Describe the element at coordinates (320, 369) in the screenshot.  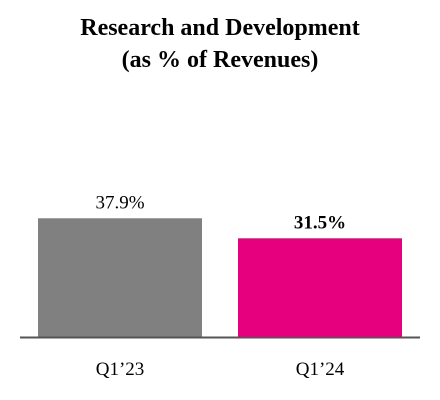
I see `x-tick-label-q1-24: Q1’24` at that location.